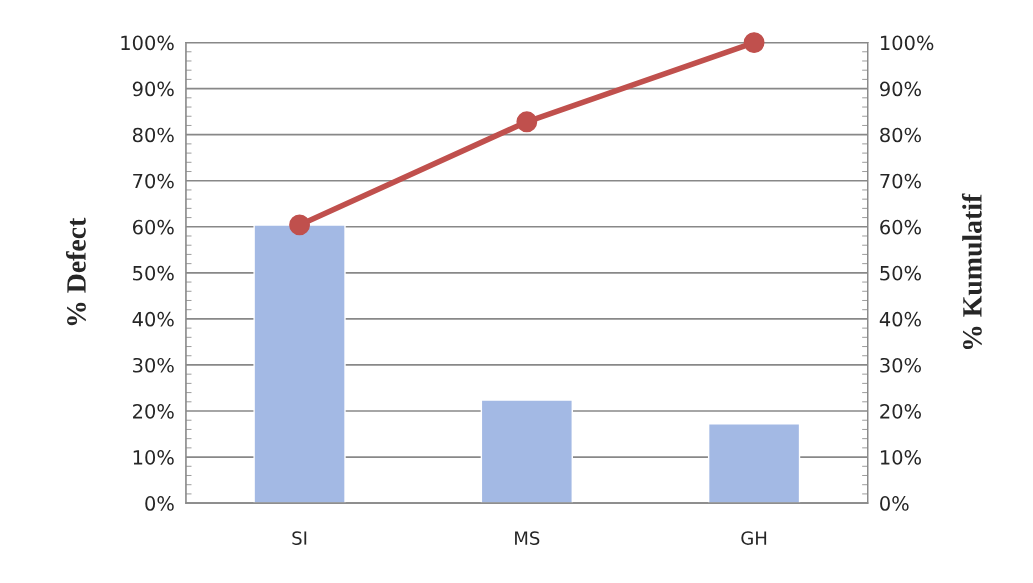 This screenshot has height=583, width=1033. What do you see at coordinates (153, 89) in the screenshot?
I see `y-tick-label: 90%` at bounding box center [153, 89].